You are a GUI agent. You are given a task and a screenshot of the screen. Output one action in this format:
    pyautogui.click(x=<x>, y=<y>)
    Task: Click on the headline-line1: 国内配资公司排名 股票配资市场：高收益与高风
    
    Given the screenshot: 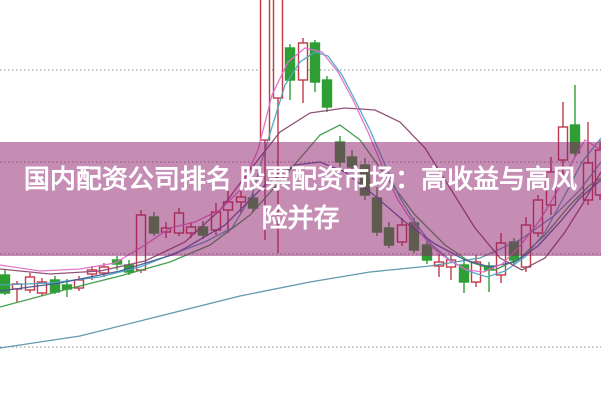 What is the action you would take?
    pyautogui.click(x=300, y=179)
    